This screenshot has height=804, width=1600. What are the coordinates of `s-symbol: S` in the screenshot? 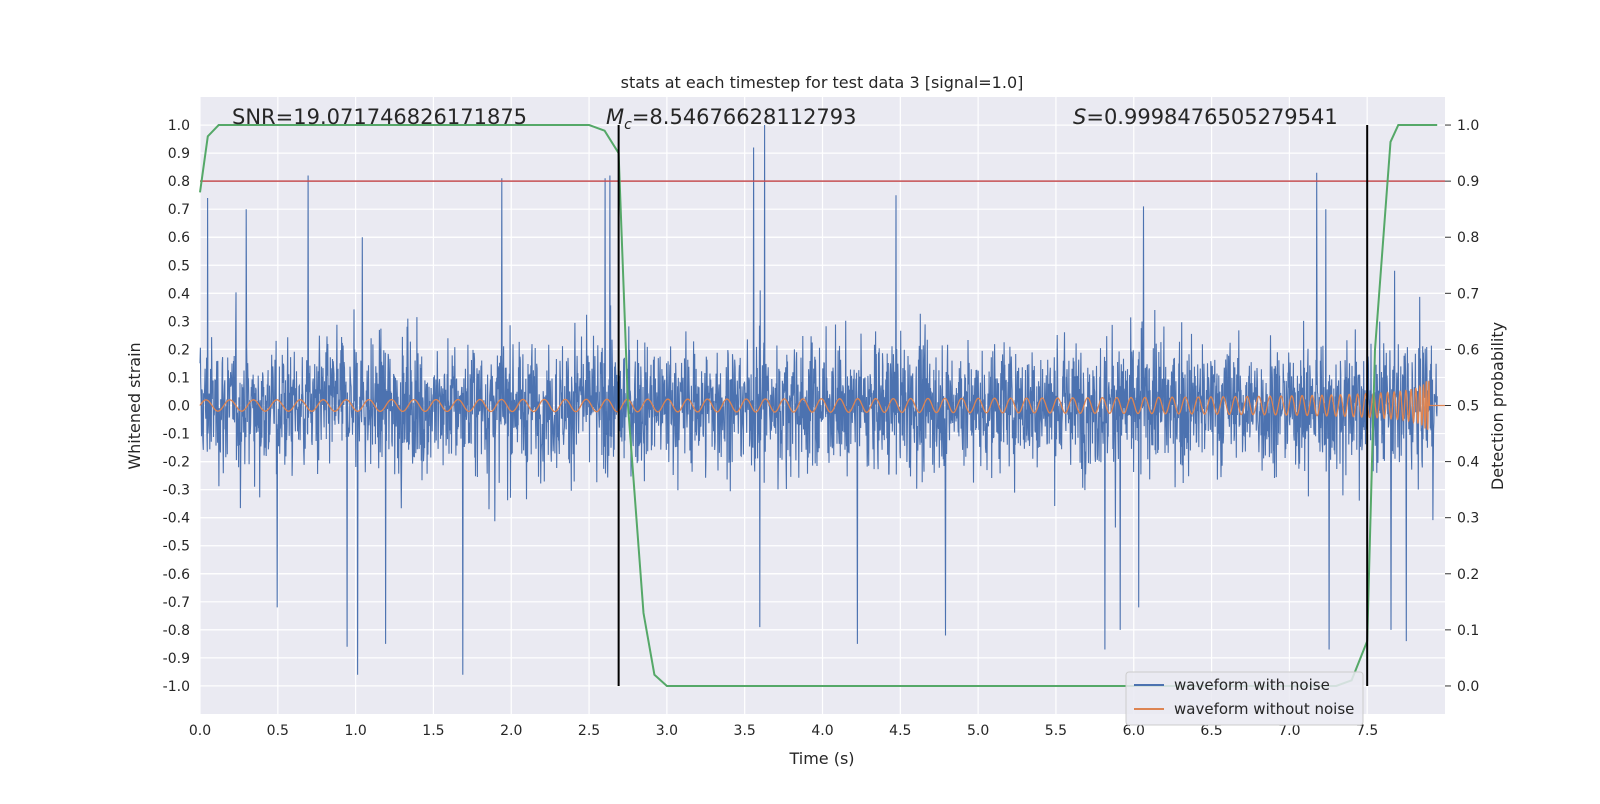 It's located at (1079, 117).